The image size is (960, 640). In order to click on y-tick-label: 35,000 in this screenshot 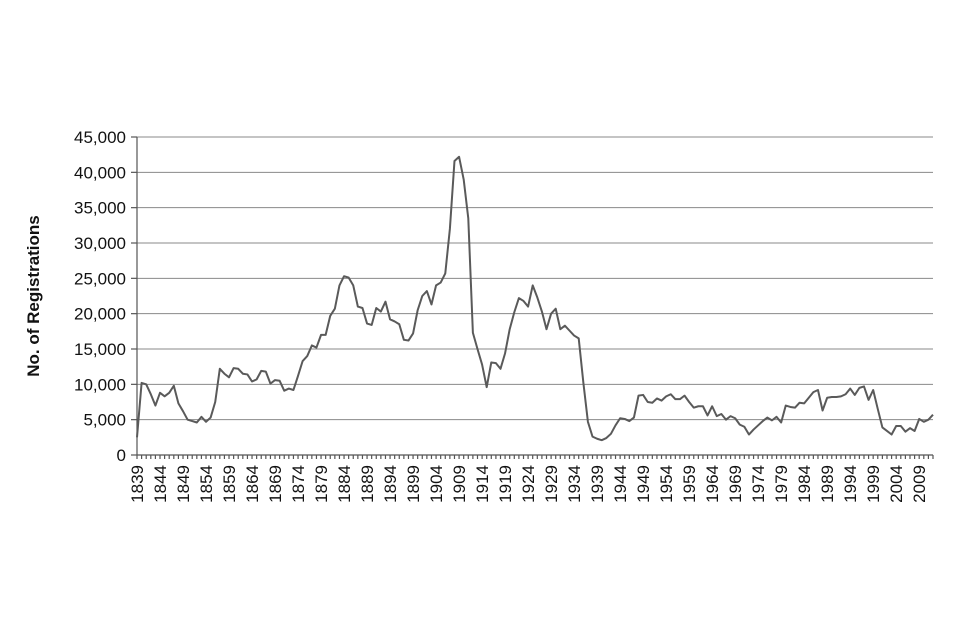, I will do `click(100, 208)`.